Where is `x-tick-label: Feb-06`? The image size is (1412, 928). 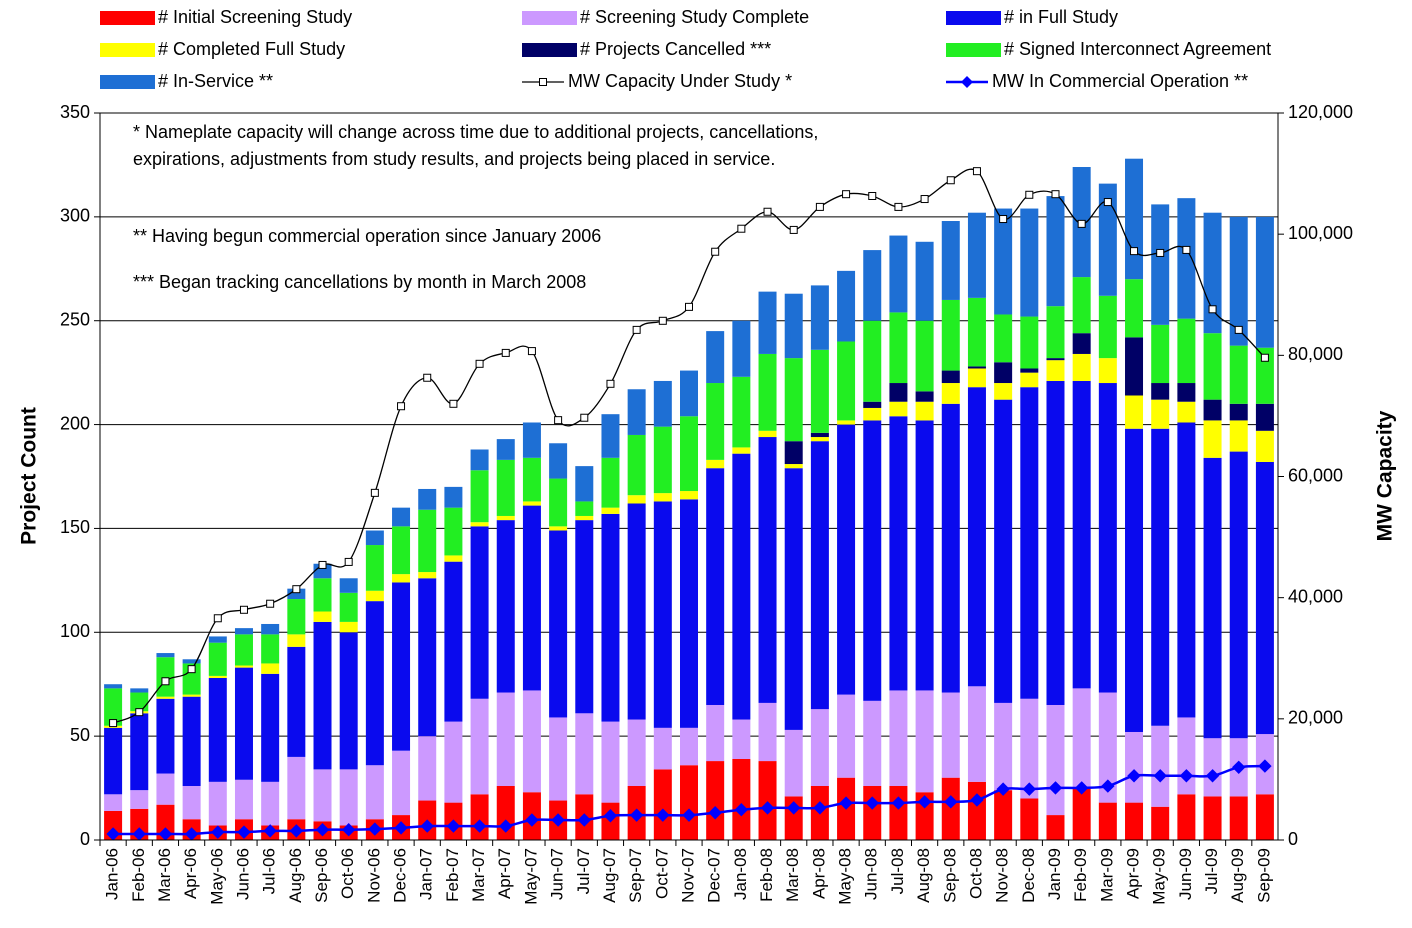 x-tick-label: Feb-06 is located at coordinates (138, 875).